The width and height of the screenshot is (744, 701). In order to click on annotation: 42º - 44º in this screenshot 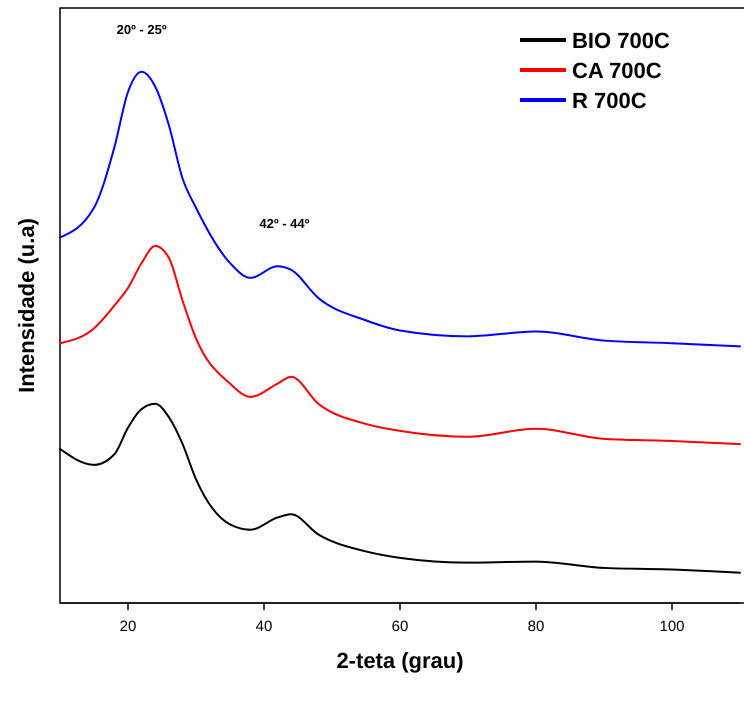, I will do `click(284, 224)`.